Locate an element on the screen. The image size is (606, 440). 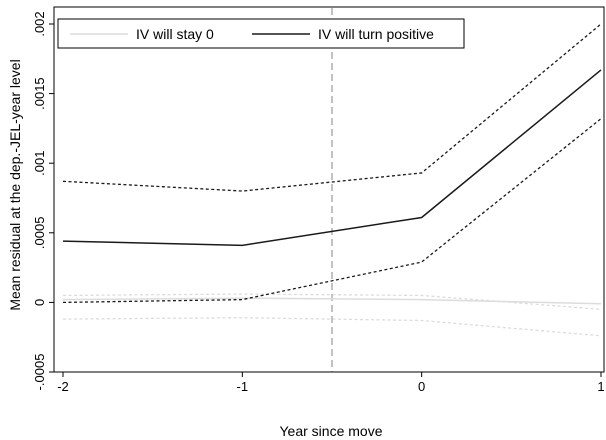
y-axis-title: Mean residual at the dep.-JEL-year level is located at coordinates (15, 184).